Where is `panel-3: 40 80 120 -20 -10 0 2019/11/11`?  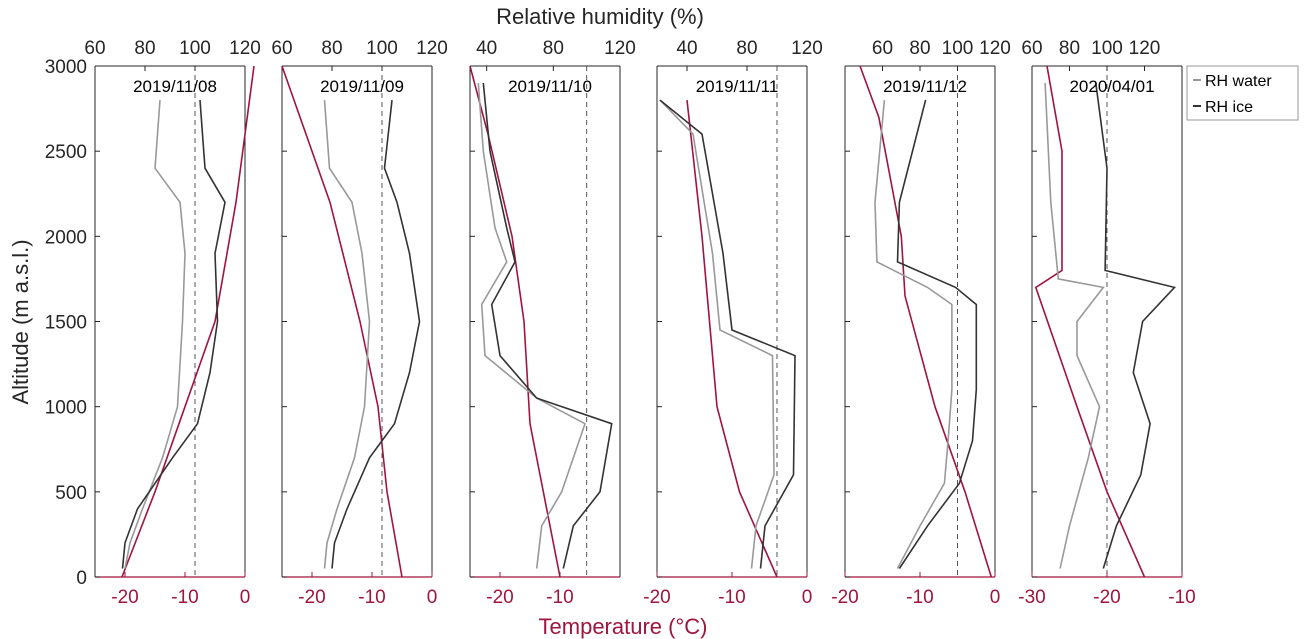 panel-3: 40 80 120 -20 -10 0 2019/11/11 is located at coordinates (733, 323).